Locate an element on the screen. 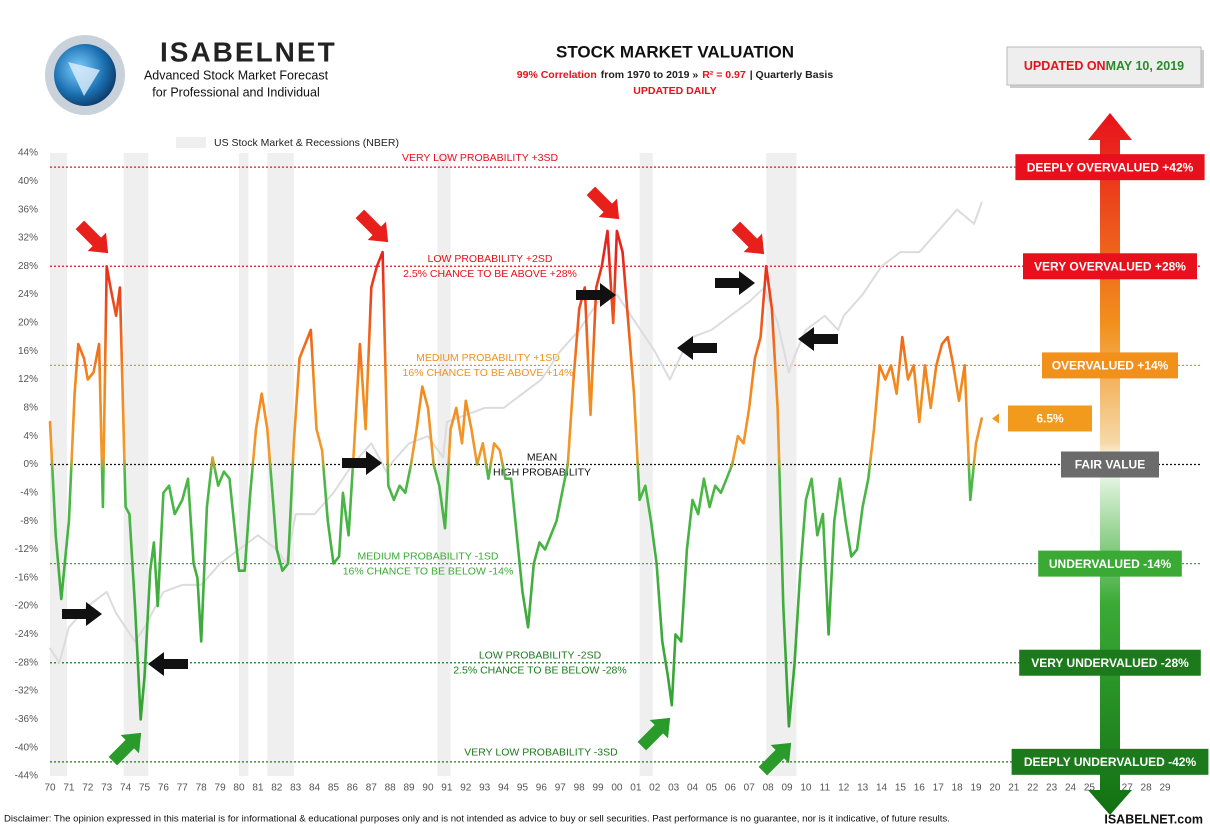 Image resolution: width=1210 pixels, height=832 pixels. subtitle-part: R² = 0.97 is located at coordinates (724, 75).